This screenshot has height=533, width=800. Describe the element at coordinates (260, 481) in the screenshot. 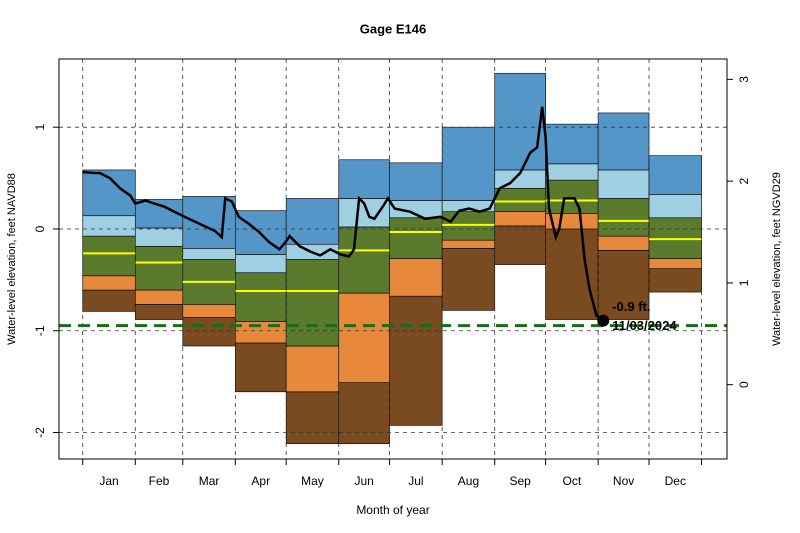

I see `x-tick-label: Apr` at that location.